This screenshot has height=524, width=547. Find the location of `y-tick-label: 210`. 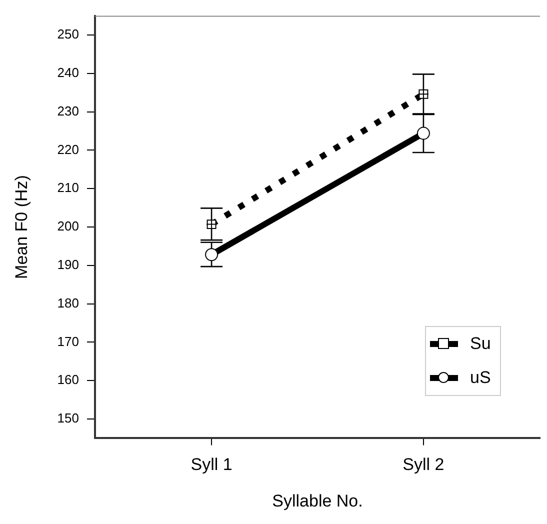

y-tick-label: 210 is located at coordinates (68, 188).